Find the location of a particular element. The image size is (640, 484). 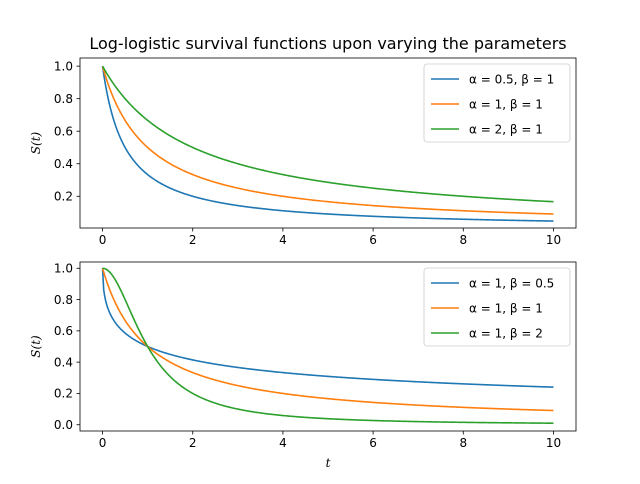

legend-label-1: α = 1, β = 0.5 is located at coordinates (511, 284).